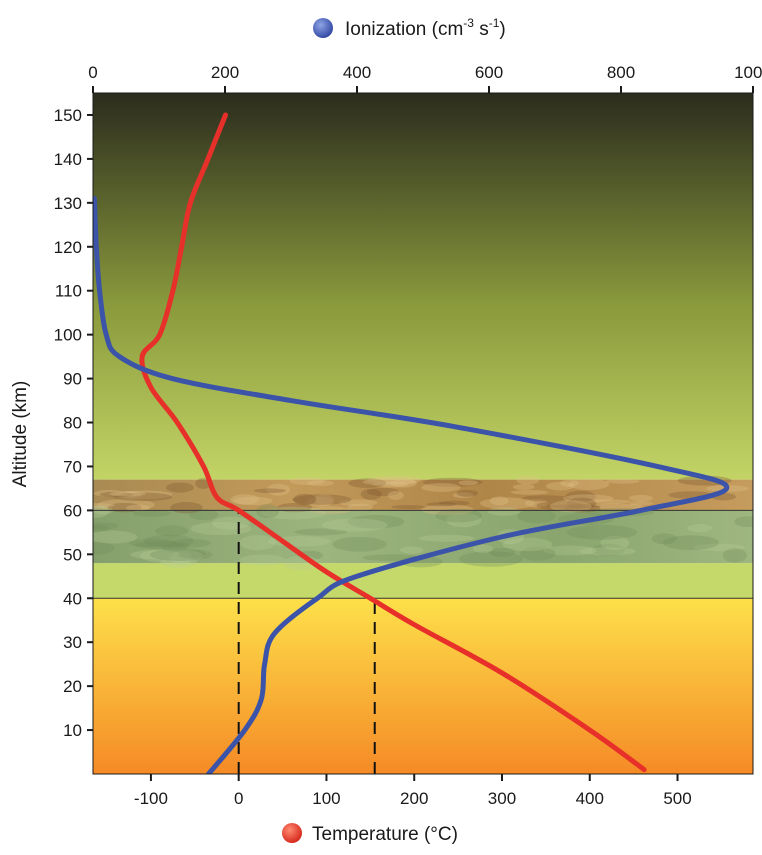  I want to click on bottom-tick-label: 500, so click(677, 798).